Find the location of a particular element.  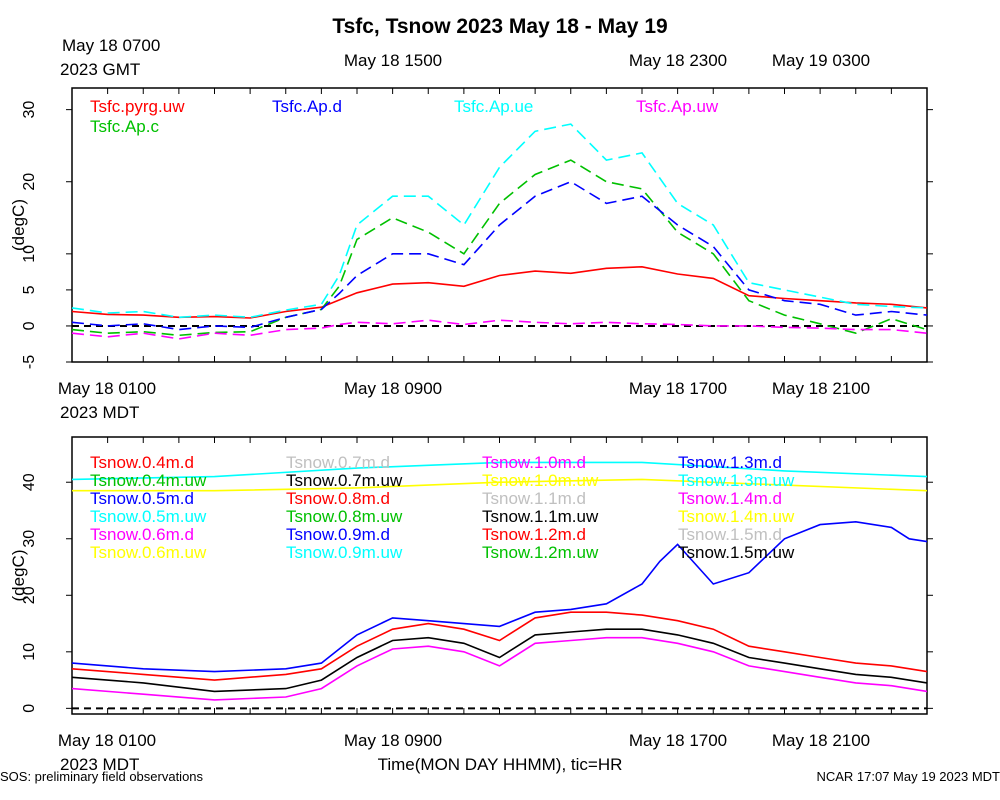

legend-entry-tsfc-pyrg-uw: Tsfc.pyrg.uw is located at coordinates (137, 106).